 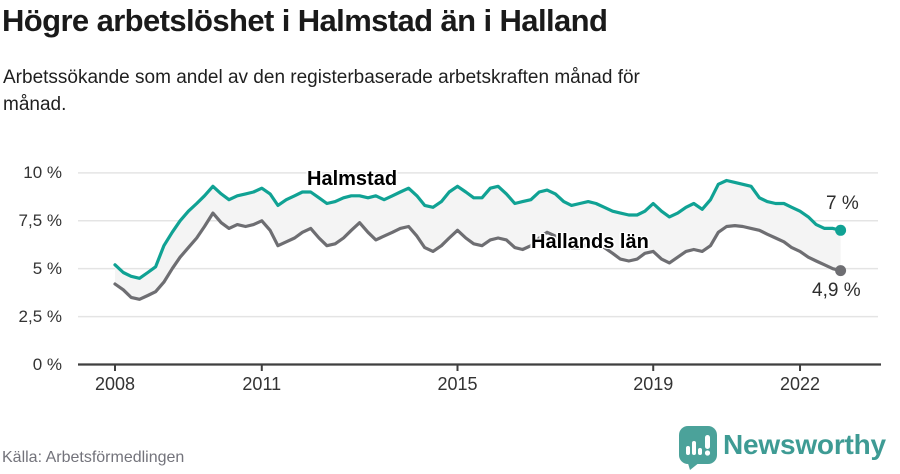 I want to click on series-end-dot-halmstad, so click(x=841, y=230).